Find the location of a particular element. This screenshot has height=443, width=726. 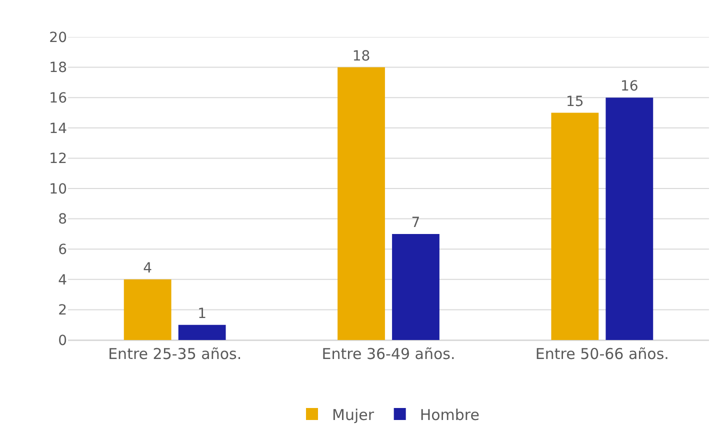

y-tick-label: 0 is located at coordinates (62, 340).